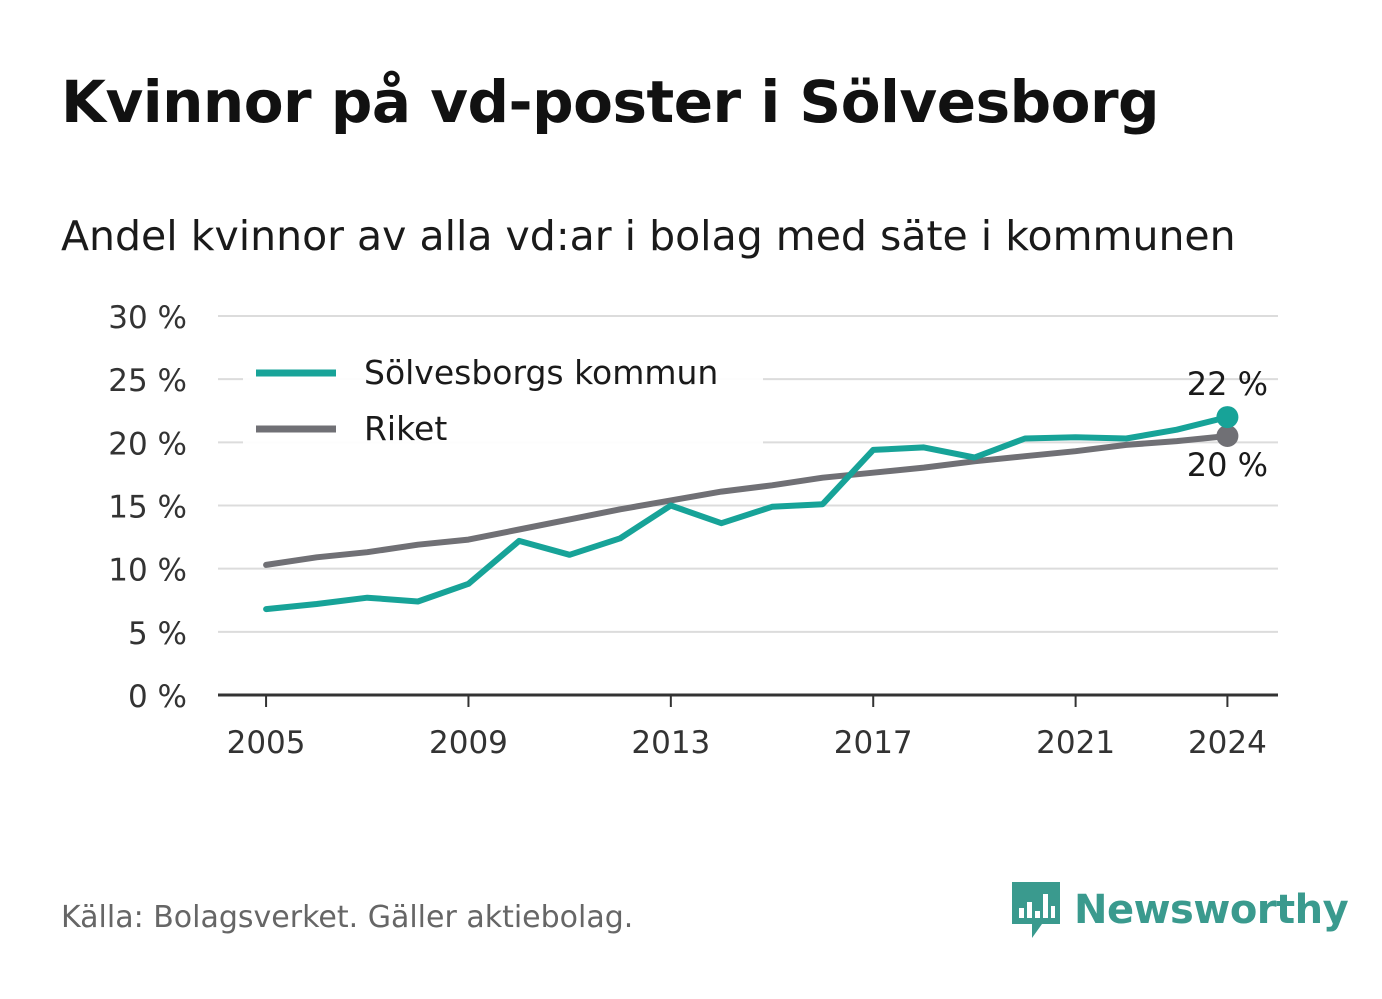 The image size is (1382, 999). I want to click on legend: Sölvesborgs kommun Riket, so click(503, 400).